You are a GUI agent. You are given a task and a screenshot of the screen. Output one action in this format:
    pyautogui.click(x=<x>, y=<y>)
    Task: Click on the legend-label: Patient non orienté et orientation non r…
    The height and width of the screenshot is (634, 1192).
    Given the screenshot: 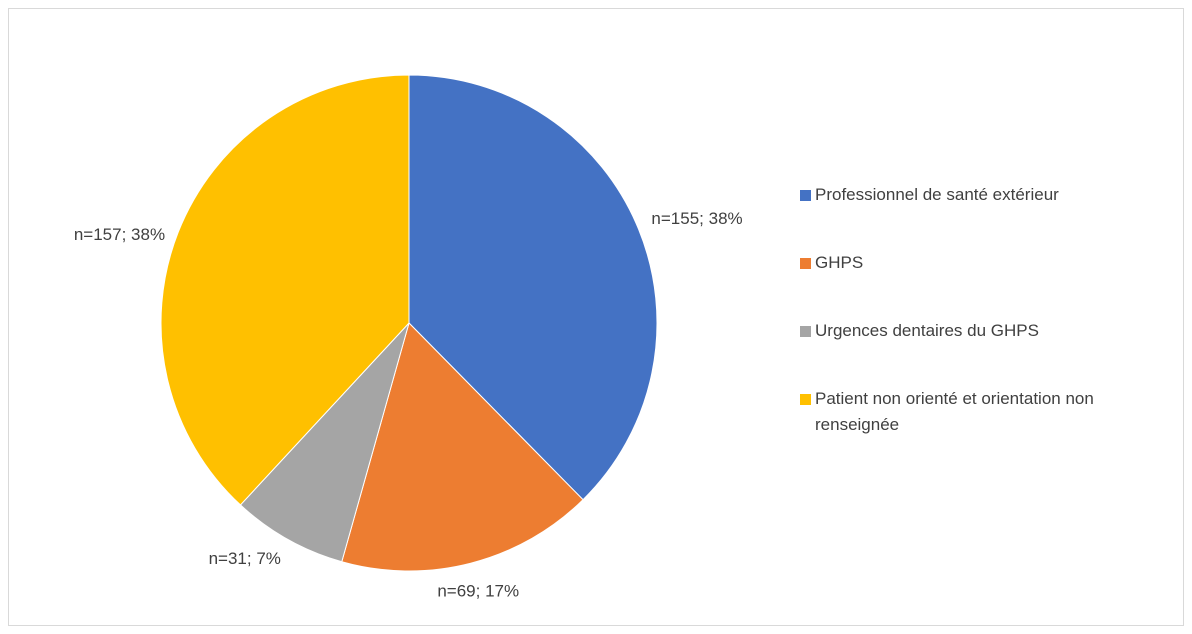 What is the action you would take?
    pyautogui.click(x=954, y=411)
    